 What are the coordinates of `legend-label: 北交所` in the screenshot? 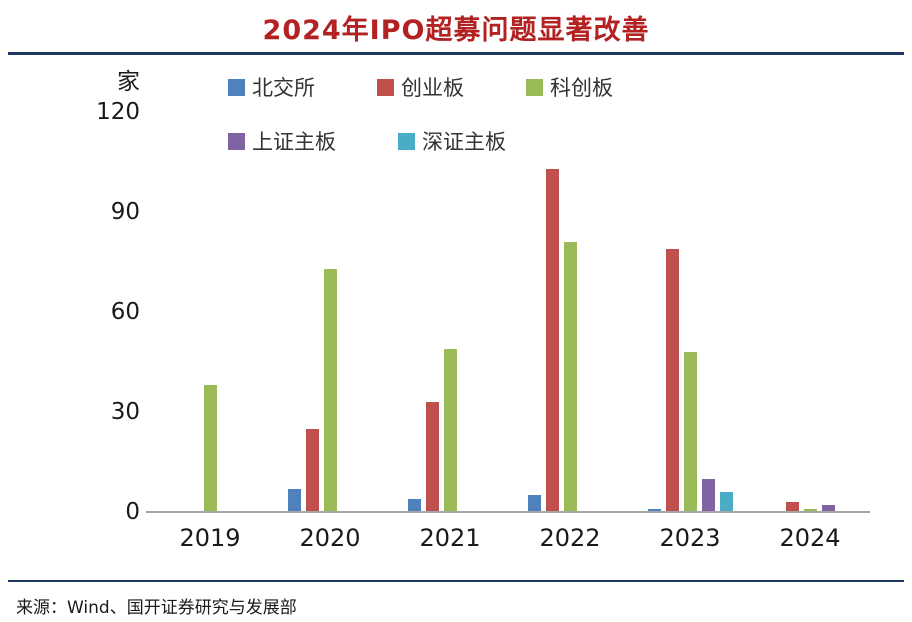 It's located at (283, 88).